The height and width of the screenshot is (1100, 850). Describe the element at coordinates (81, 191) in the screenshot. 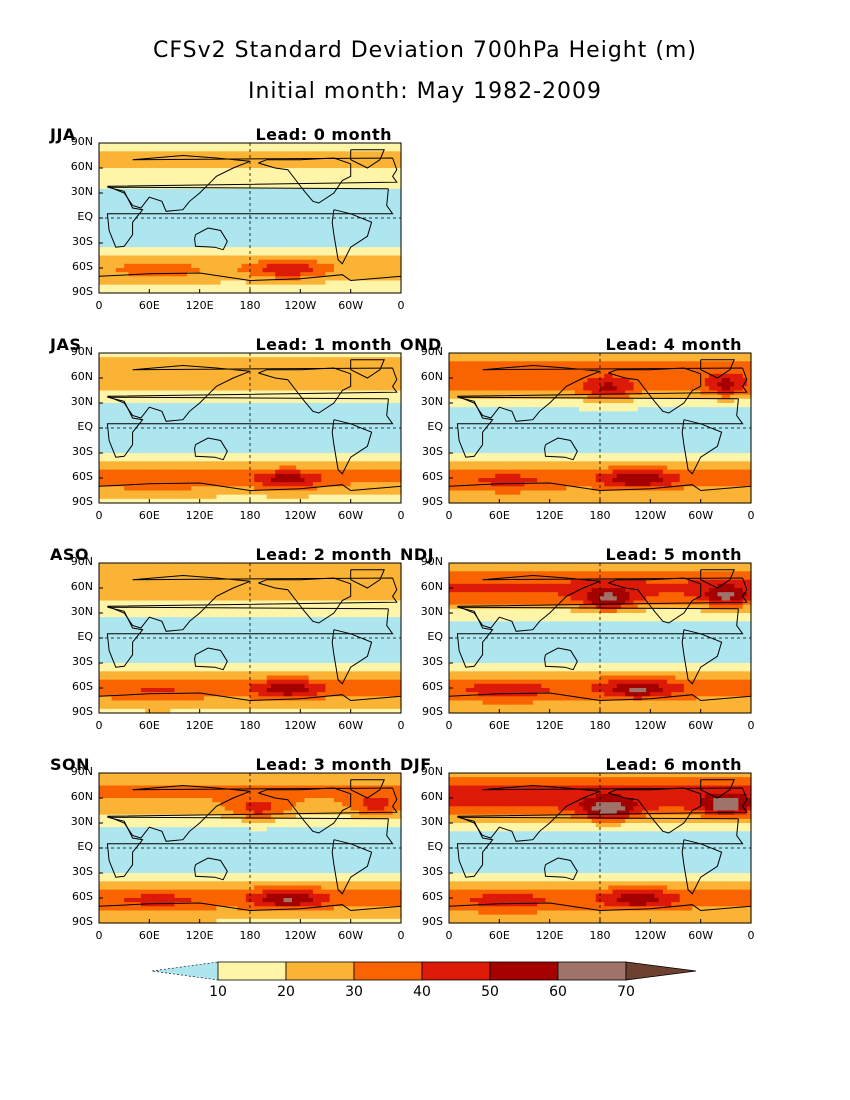

I see `y-tick-label: 30N` at that location.